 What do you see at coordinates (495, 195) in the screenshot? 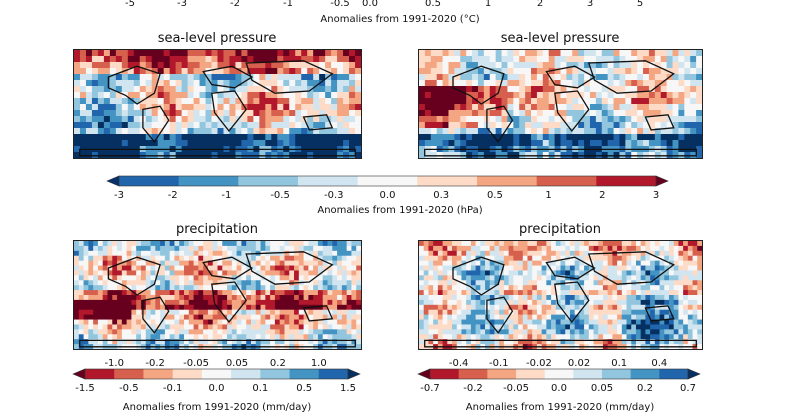
I see `slp-colorbar-tick: 0.5` at bounding box center [495, 195].